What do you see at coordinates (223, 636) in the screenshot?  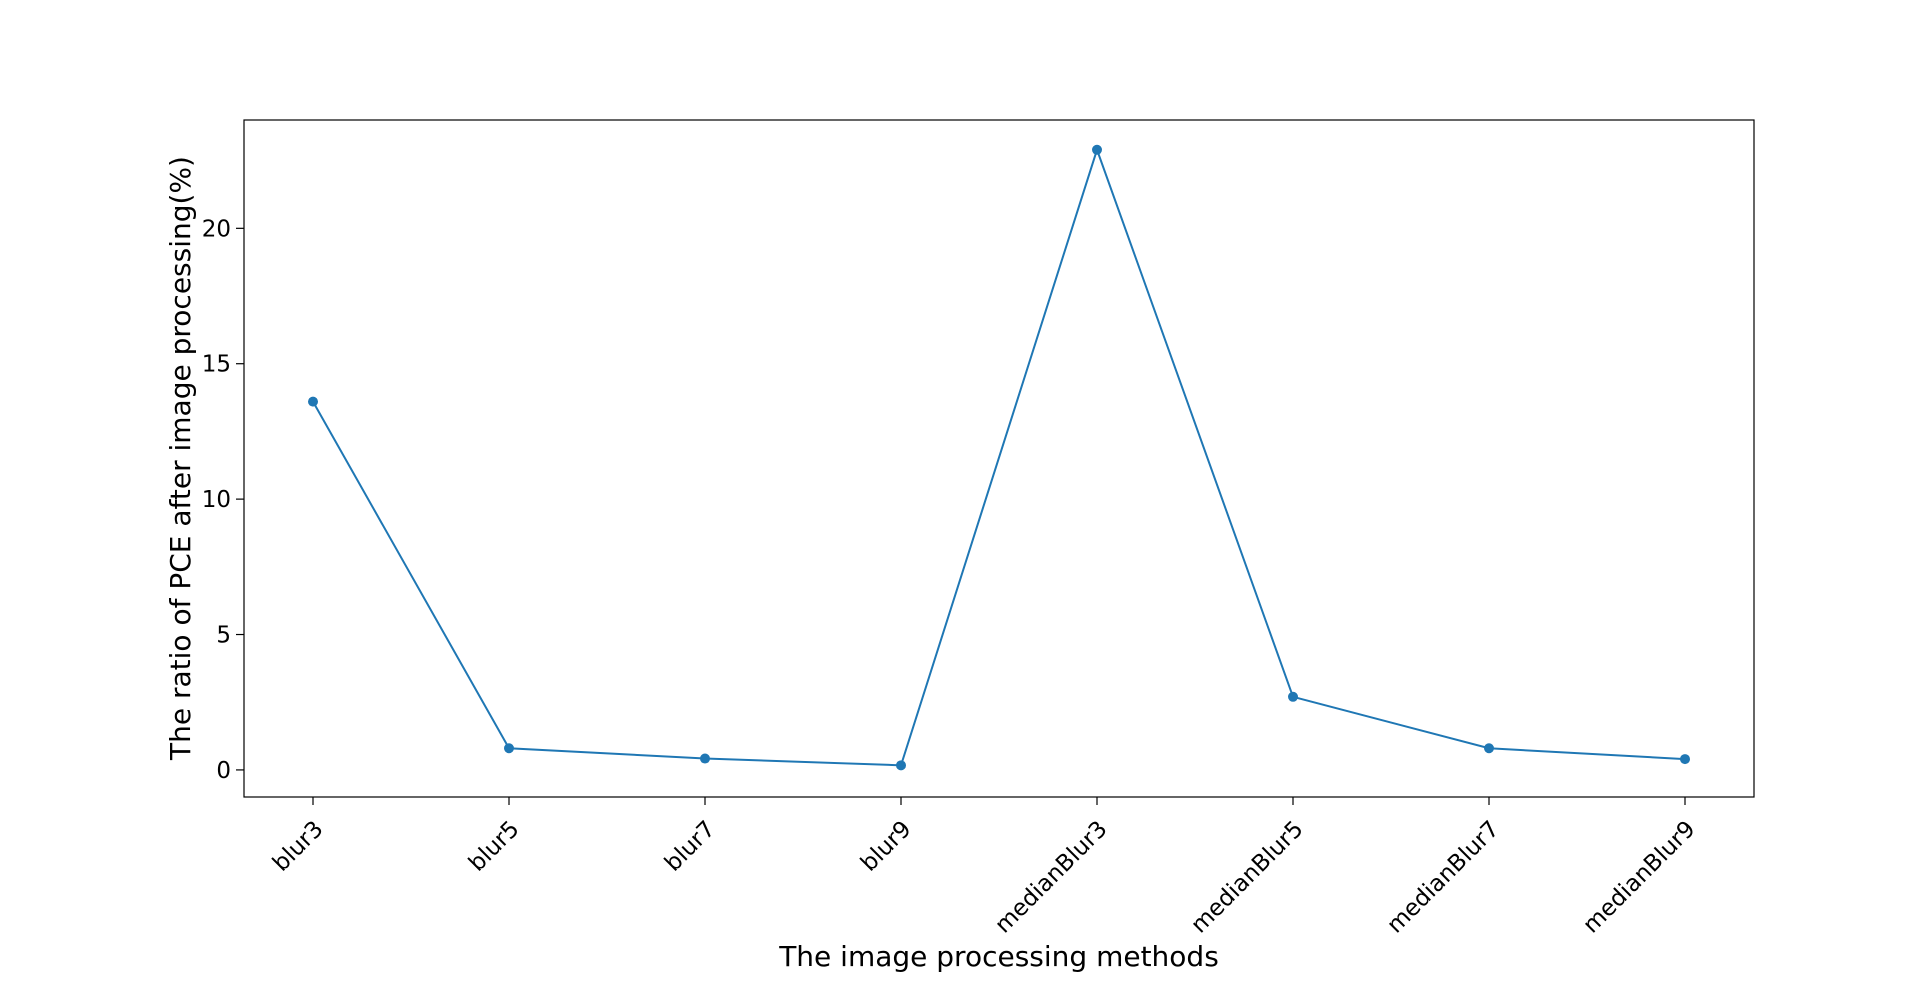 I see `y-tick-label: 5` at bounding box center [223, 636].